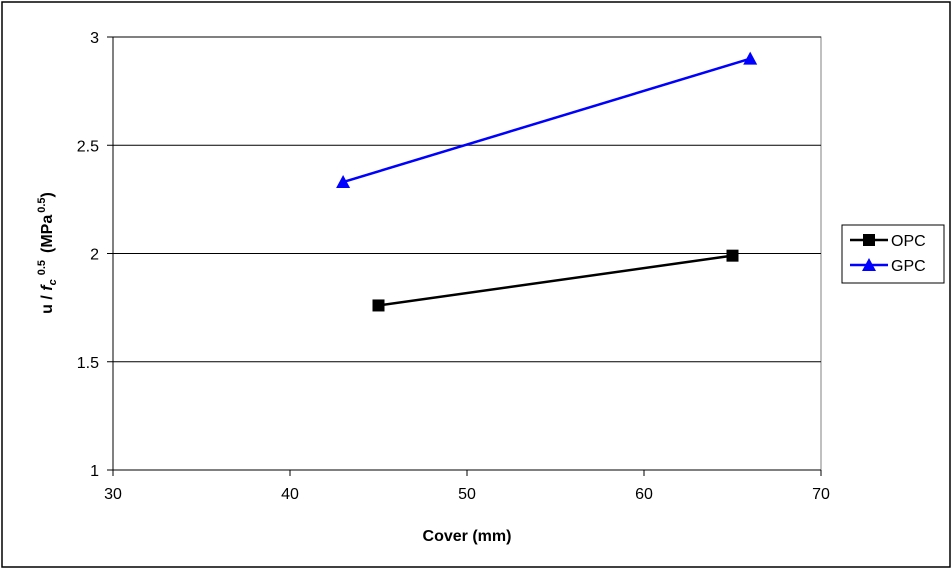 This screenshot has height=574, width=952. What do you see at coordinates (47, 194) in the screenshot?
I see `y-axis-label-units-close: )` at bounding box center [47, 194].